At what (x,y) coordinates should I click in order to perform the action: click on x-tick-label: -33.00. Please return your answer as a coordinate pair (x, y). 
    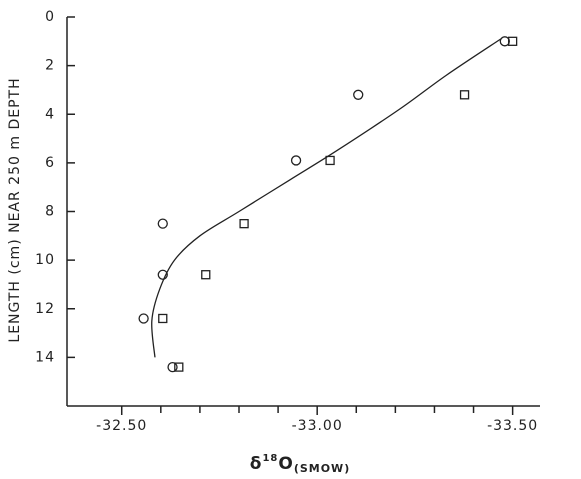
    Looking at the image, I should click on (317, 426).